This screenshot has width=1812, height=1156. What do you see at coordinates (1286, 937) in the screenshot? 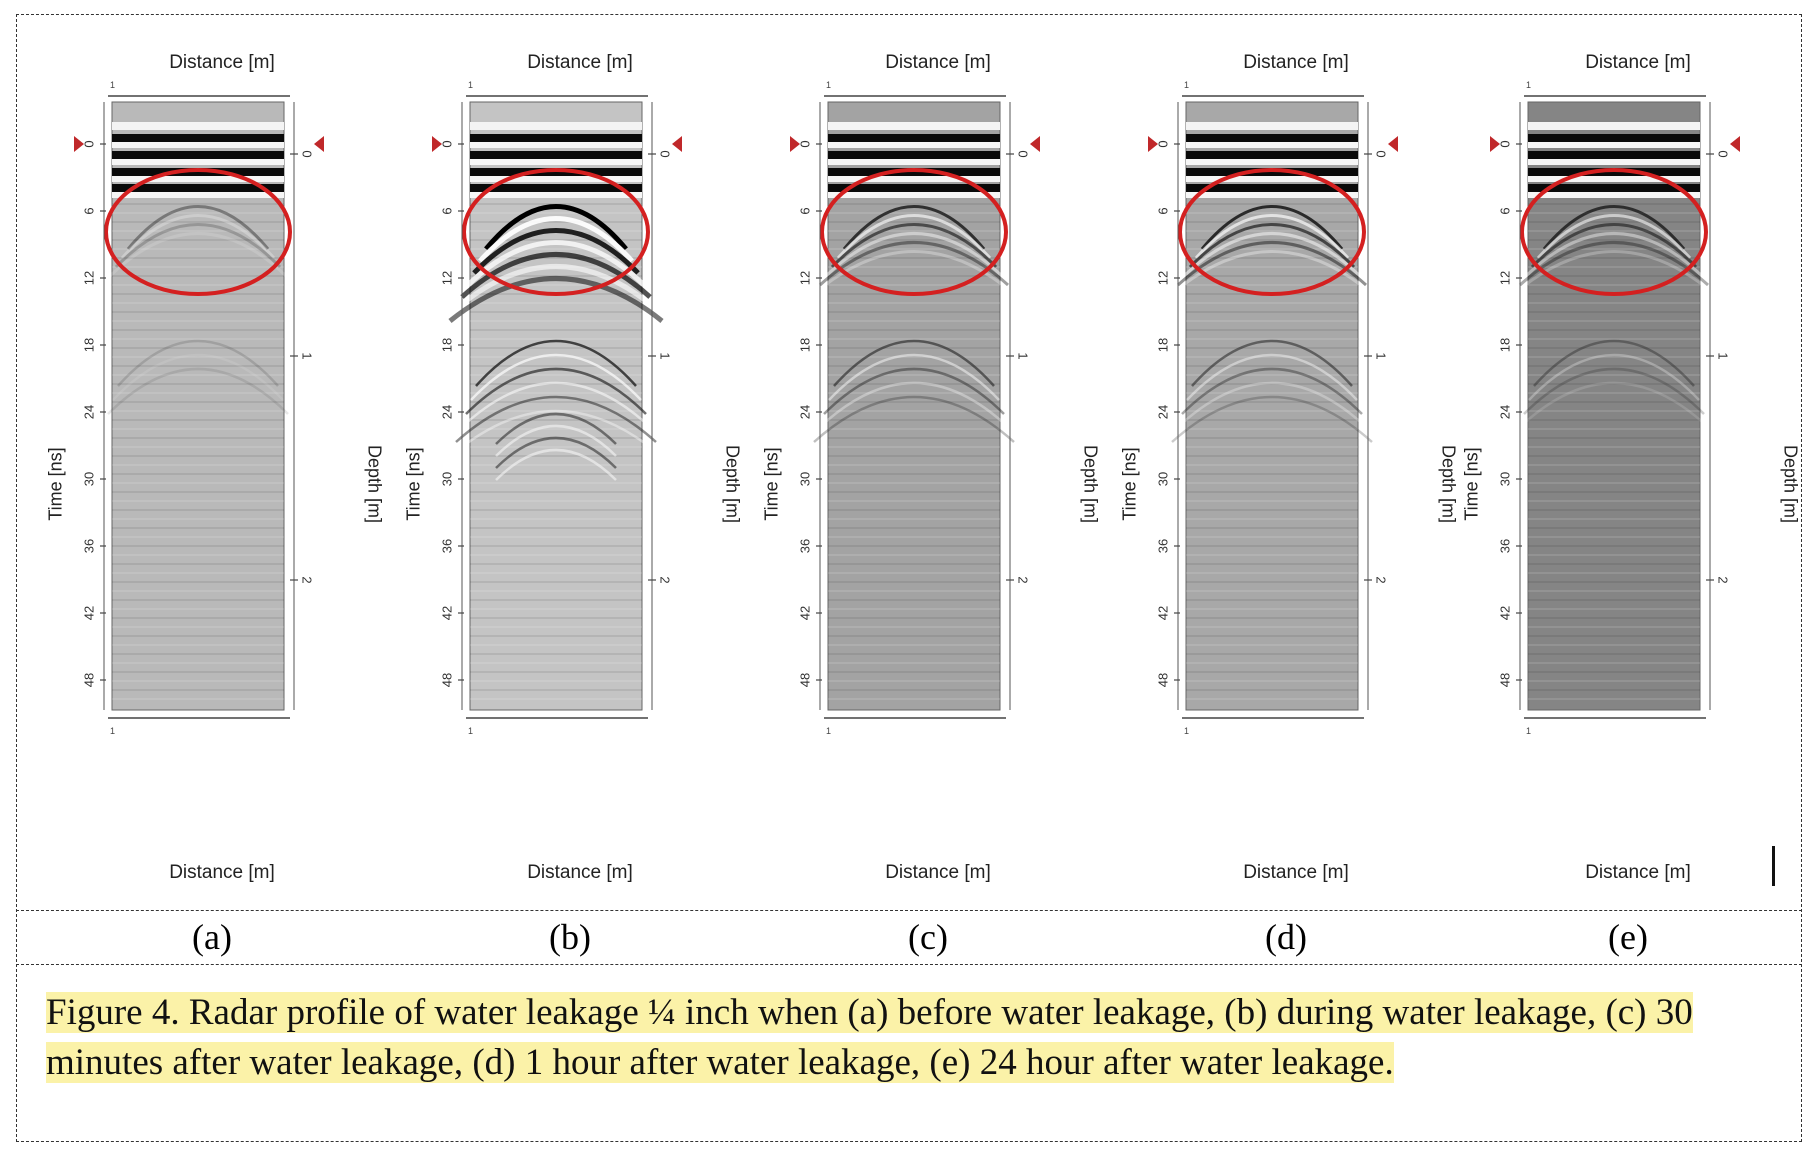
I see `panel-letter-d: (d)` at bounding box center [1286, 937].